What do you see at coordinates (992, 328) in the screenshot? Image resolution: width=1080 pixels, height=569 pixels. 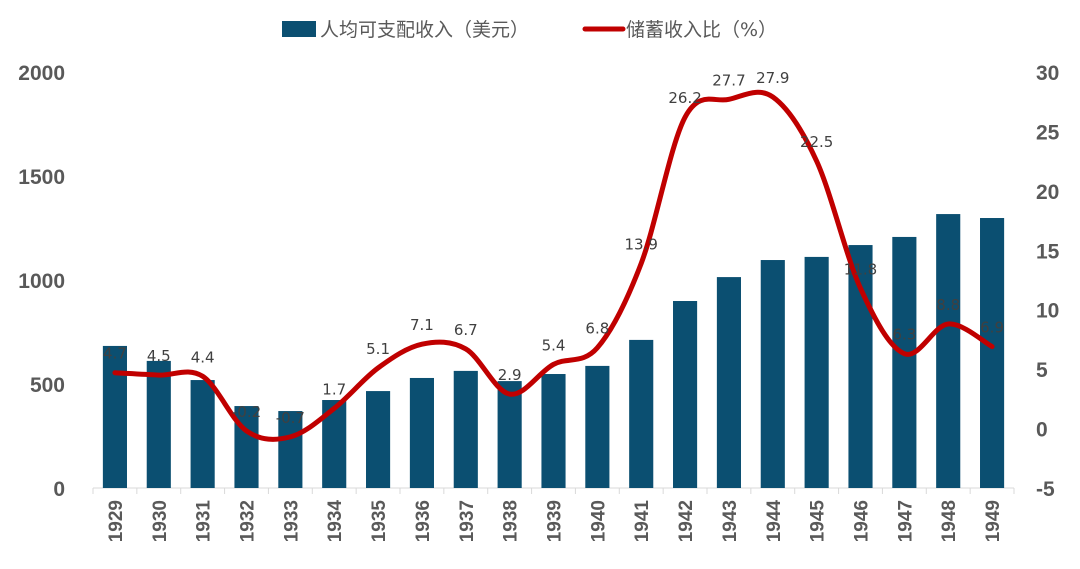 I see `data-label-1949: 6.9` at bounding box center [992, 328].